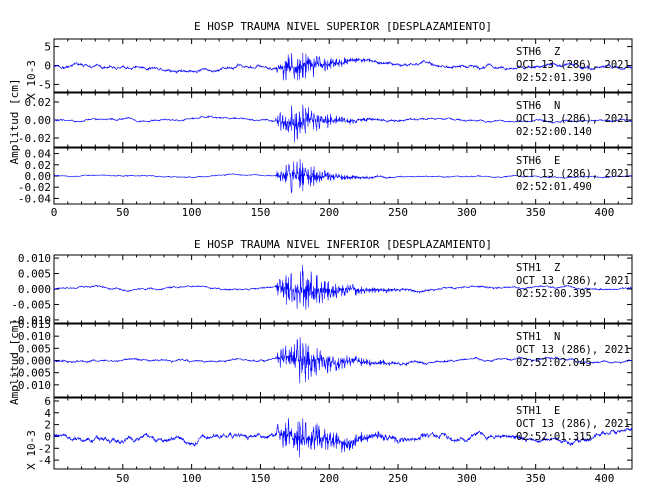 The height and width of the screenshot is (500, 650). What do you see at coordinates (44, 448) in the screenshot?
I see `y-tick-label: -2` at bounding box center [44, 448].